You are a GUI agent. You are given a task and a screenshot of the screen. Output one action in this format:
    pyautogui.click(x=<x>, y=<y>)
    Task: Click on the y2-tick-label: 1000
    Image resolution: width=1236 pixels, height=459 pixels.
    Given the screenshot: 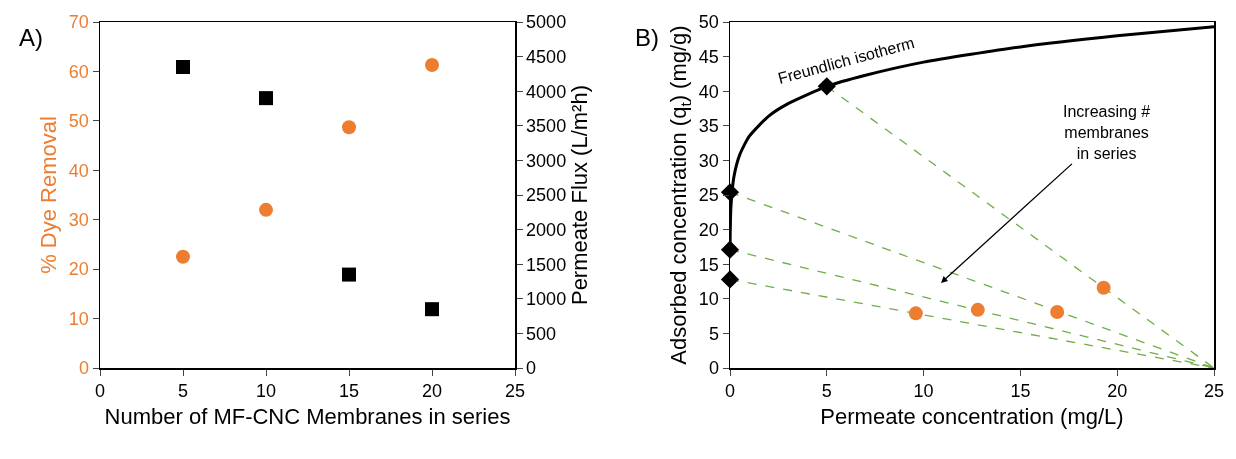 What is the action you would take?
    pyautogui.click(x=546, y=299)
    